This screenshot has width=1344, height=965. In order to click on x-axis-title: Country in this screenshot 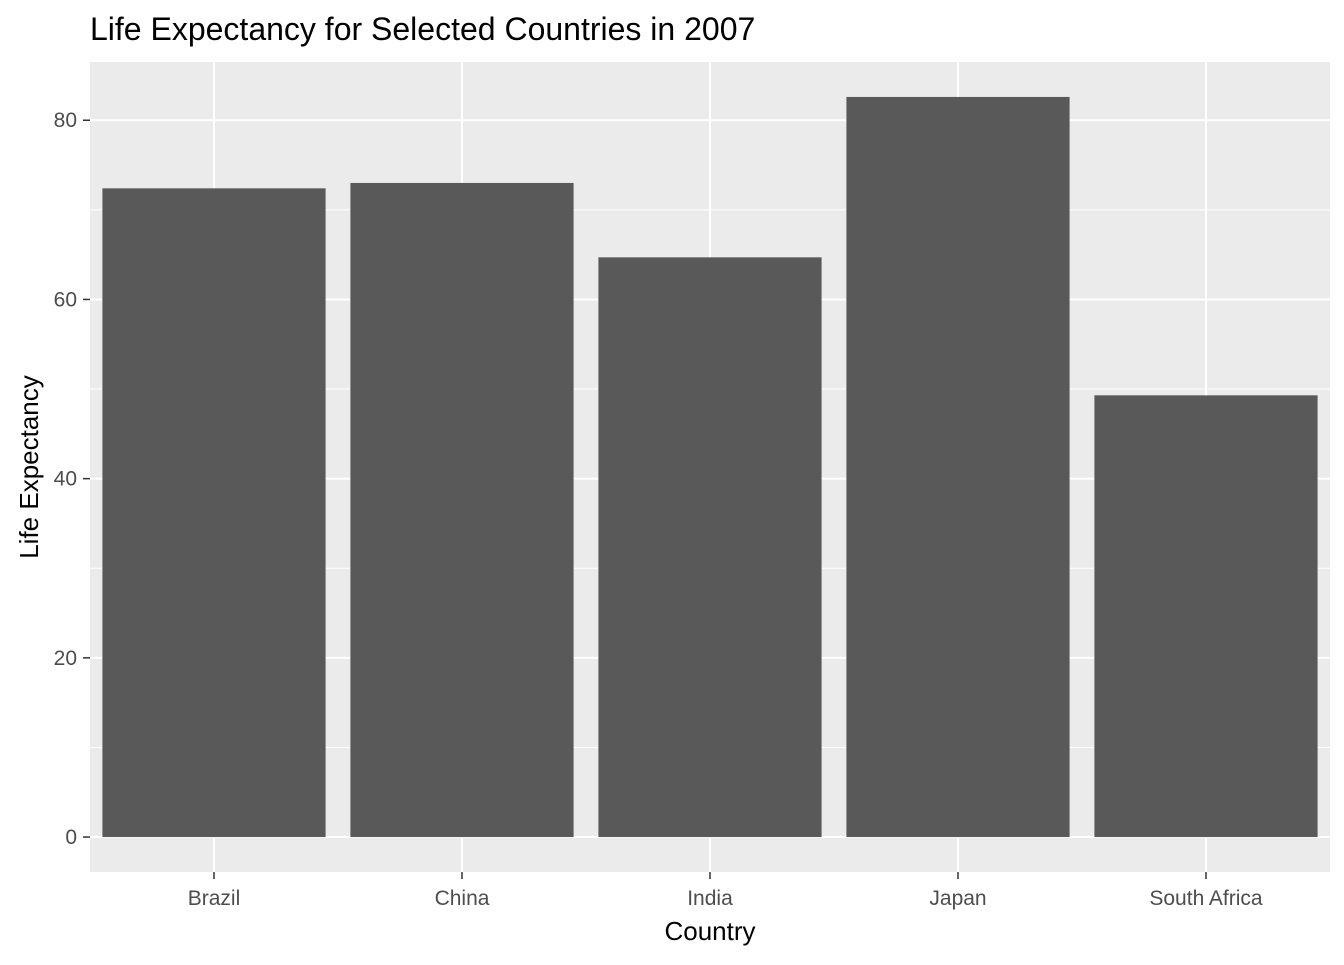, I will do `click(709, 931)`.